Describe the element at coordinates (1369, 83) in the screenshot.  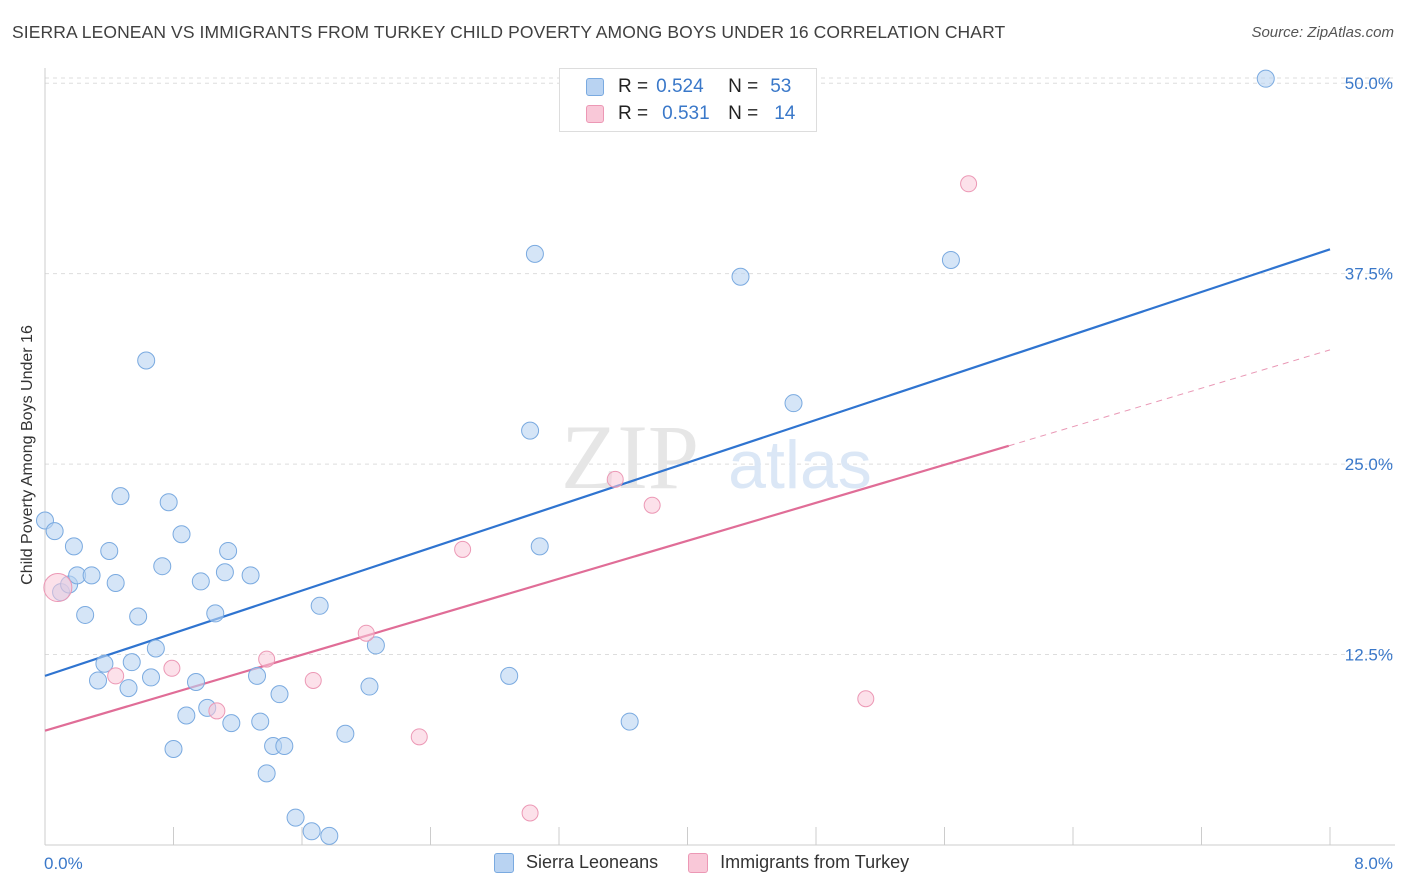
I see `y-tick-label: 50.0%` at that location.